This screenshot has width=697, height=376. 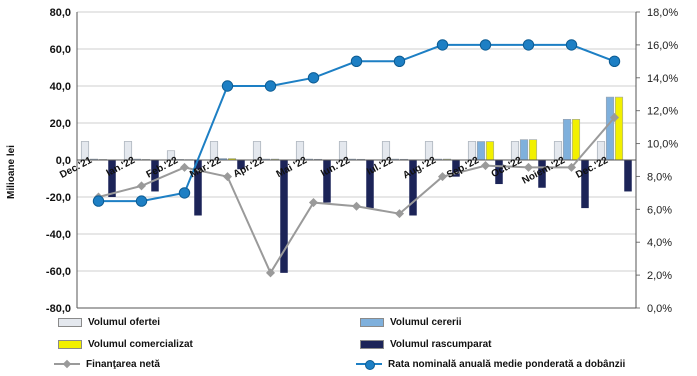 I want to click on legend-label: Volumul cererii, so click(x=426, y=322).